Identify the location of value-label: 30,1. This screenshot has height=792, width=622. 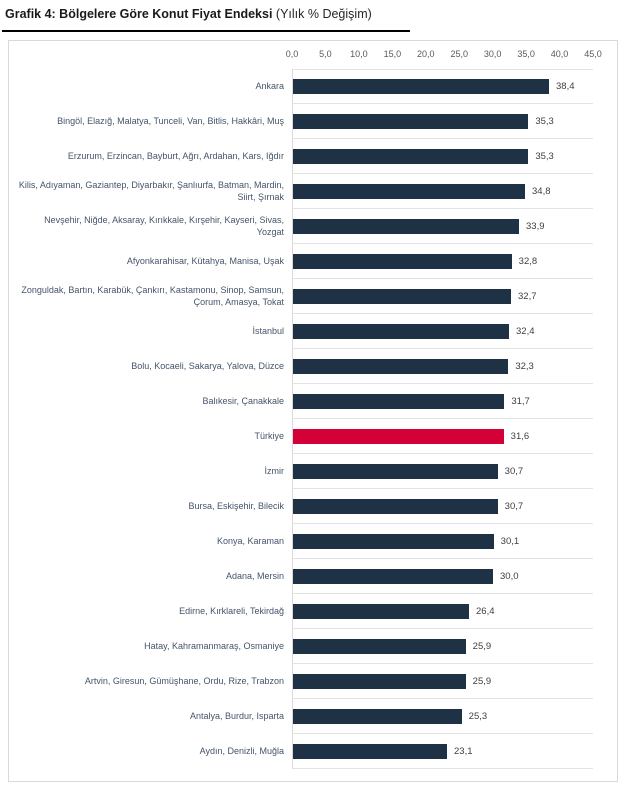
(510, 541).